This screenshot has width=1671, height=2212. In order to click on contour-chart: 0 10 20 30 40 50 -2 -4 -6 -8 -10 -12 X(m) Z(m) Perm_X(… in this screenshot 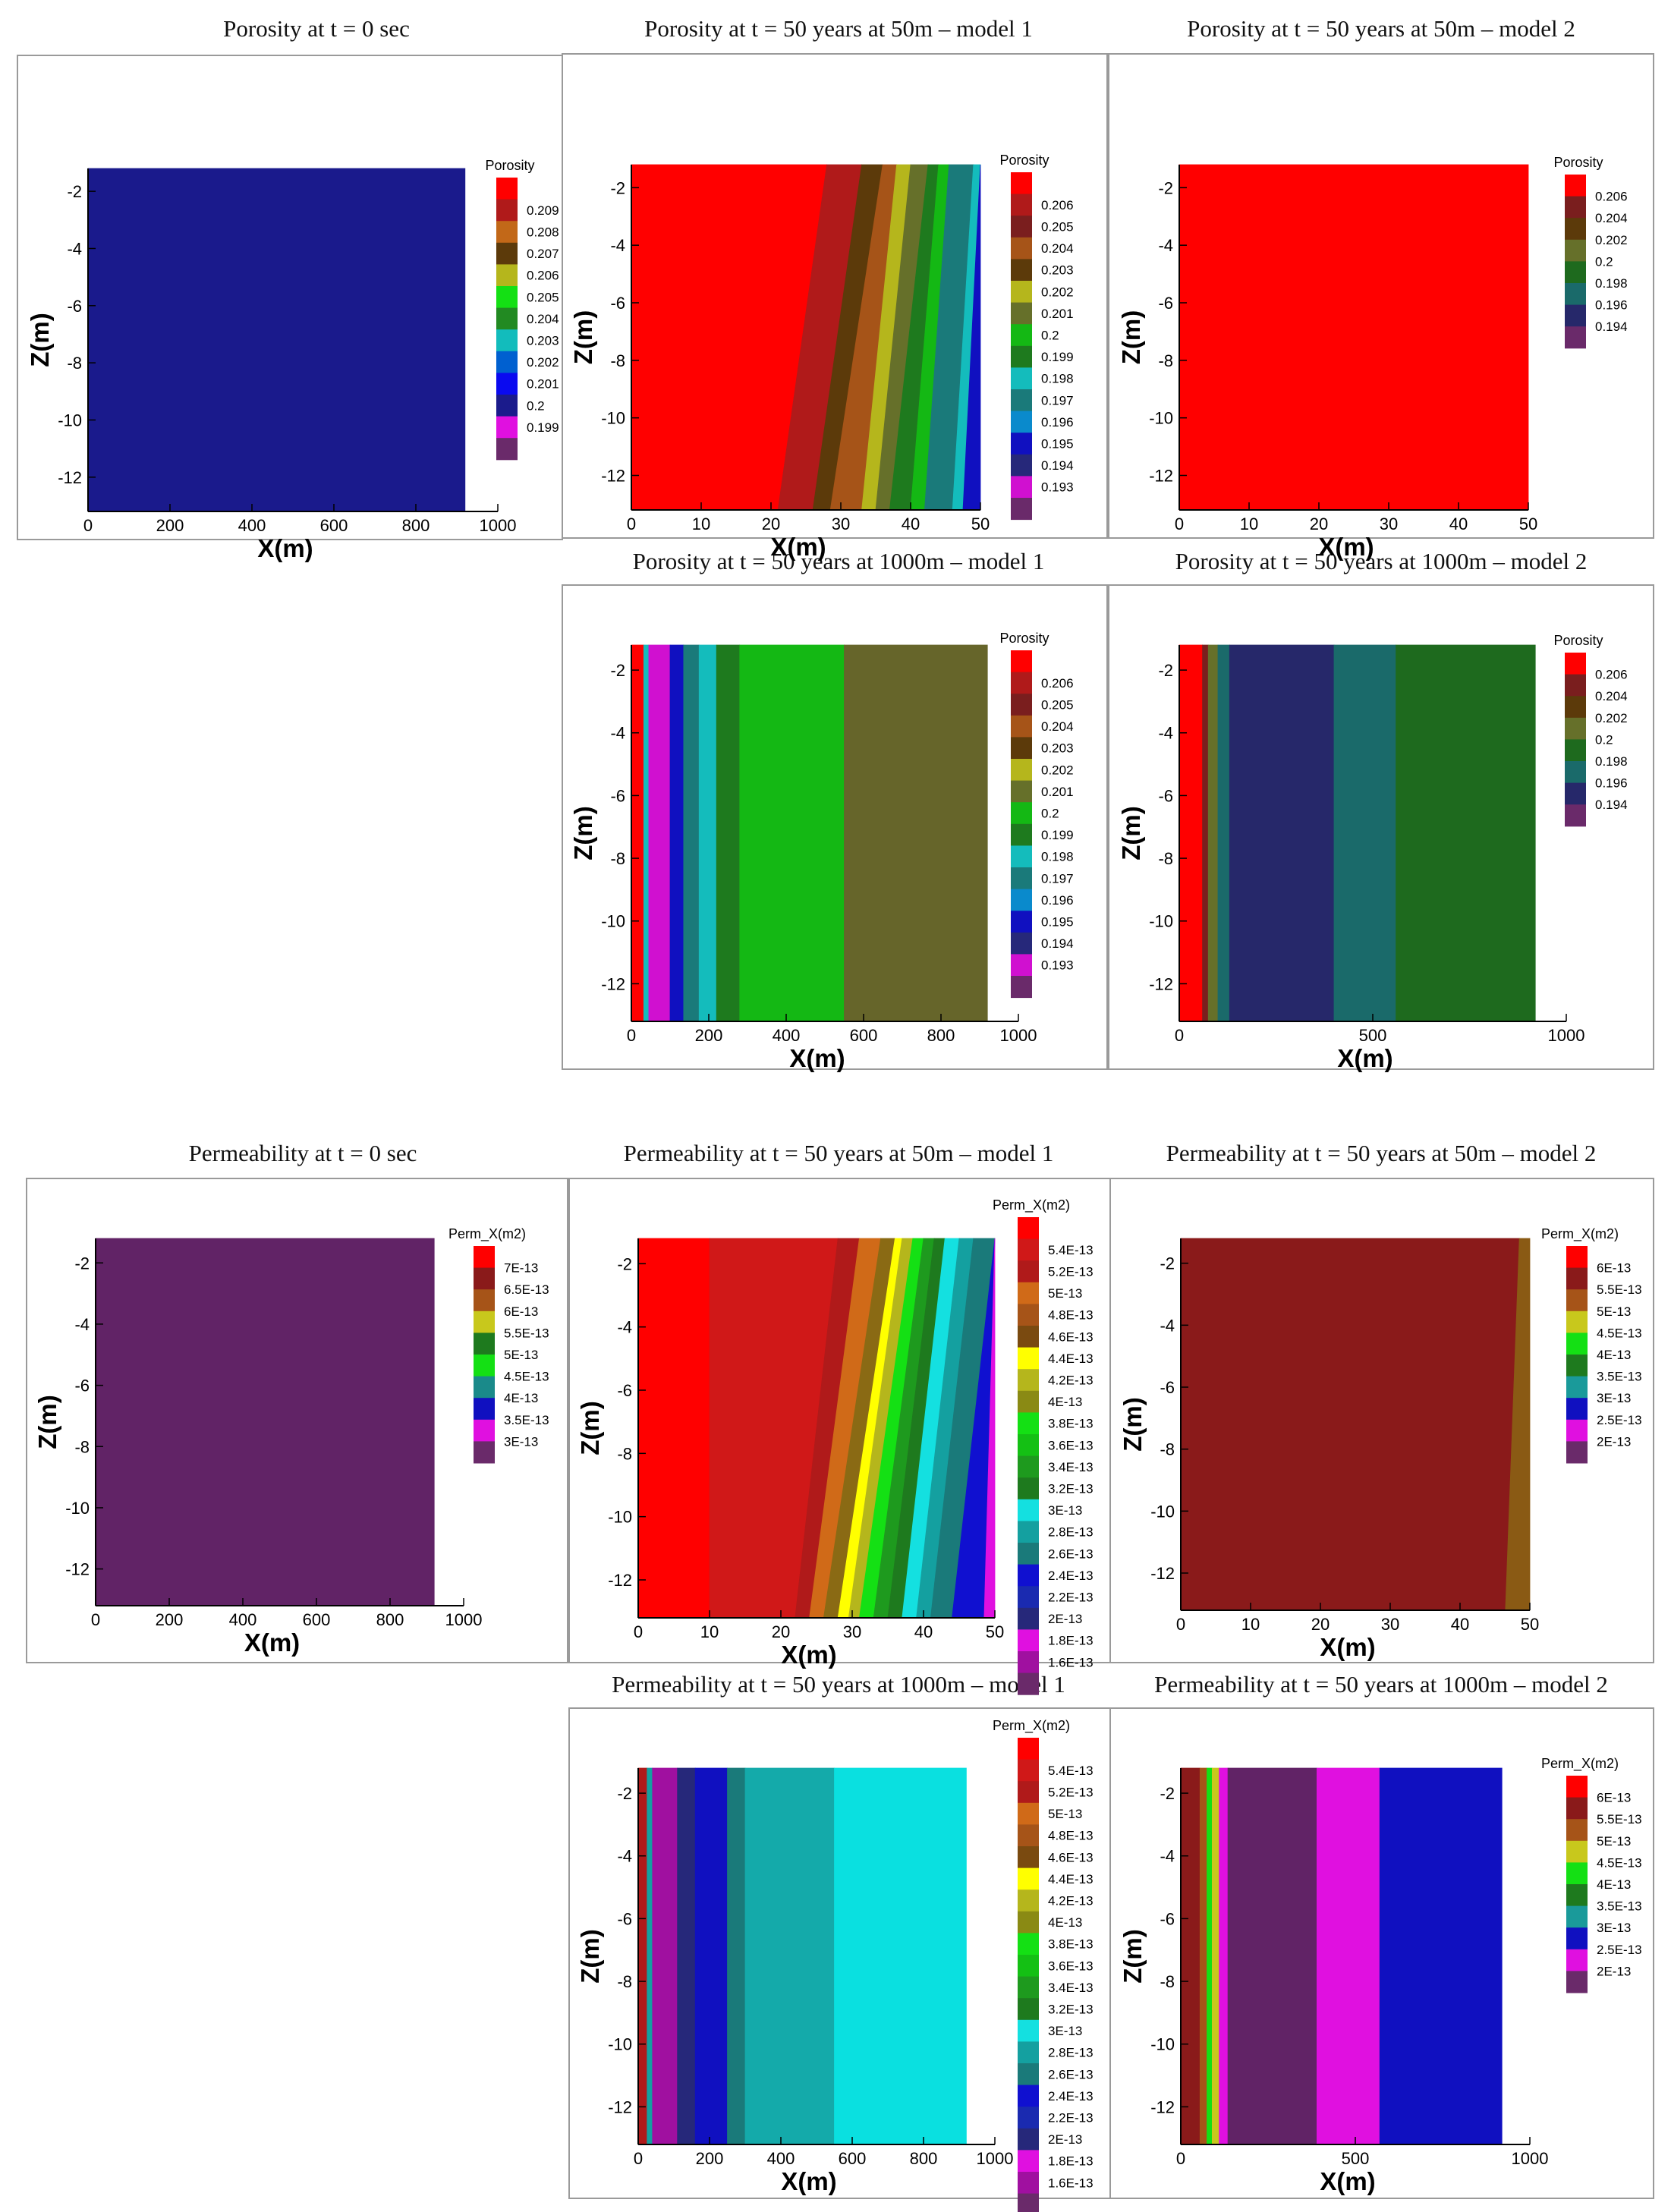, I will do `click(835, 1446)`.